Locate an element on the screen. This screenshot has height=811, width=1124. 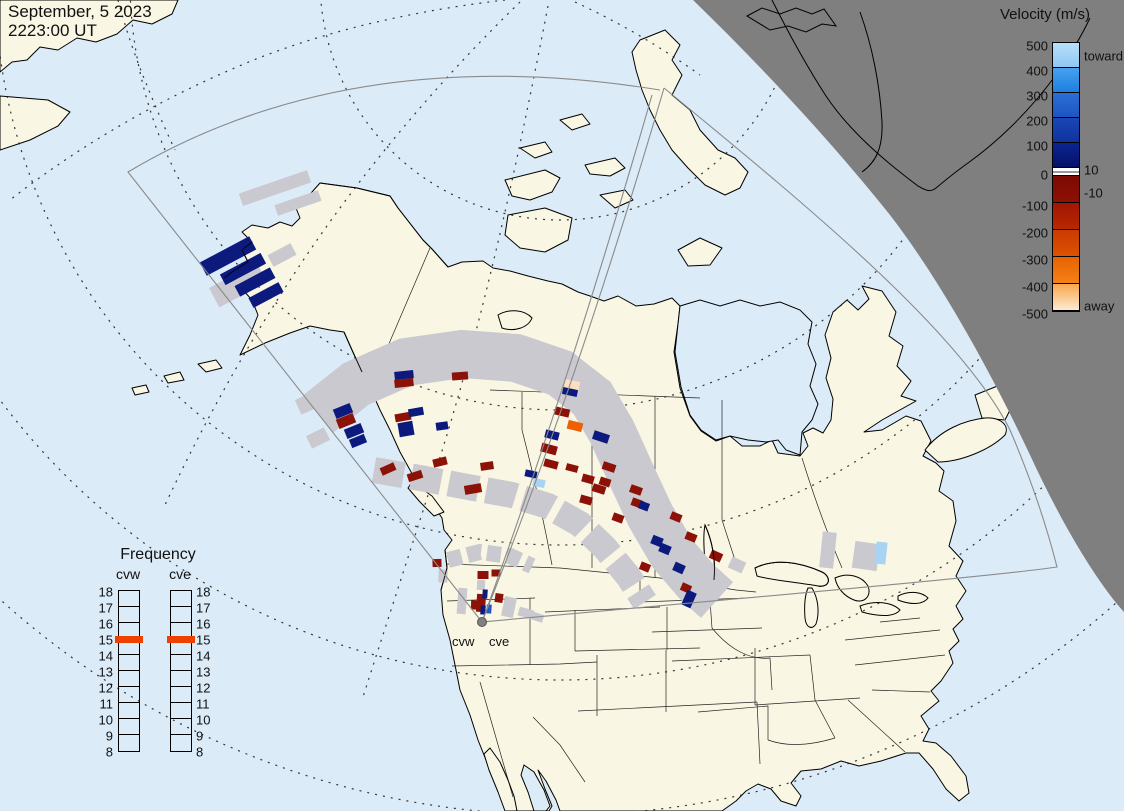
radar-site-dot is located at coordinates (482, 622).